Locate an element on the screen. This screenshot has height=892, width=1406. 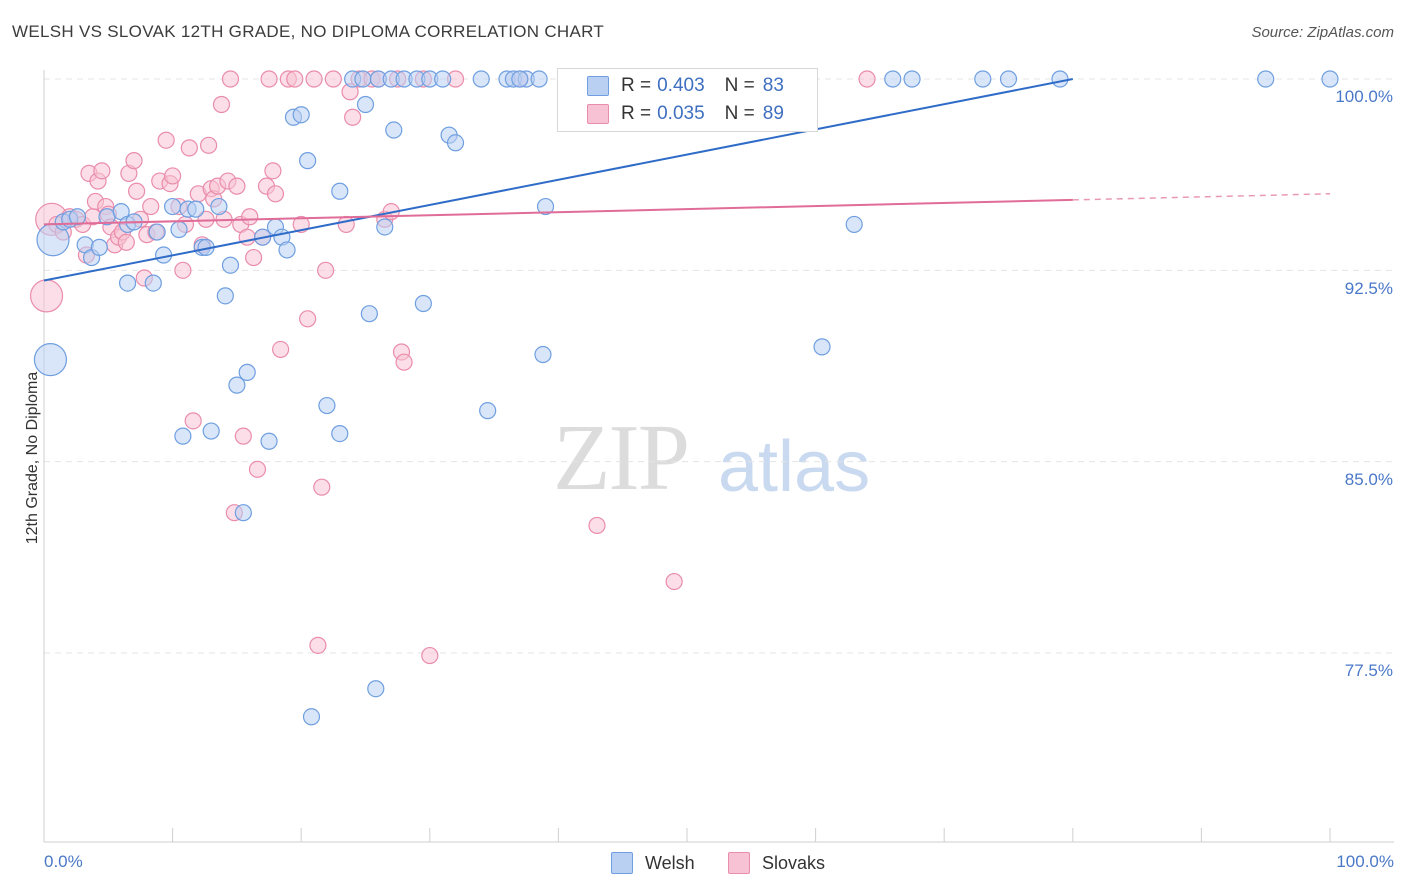
welsh-r-label: R = is located at coordinates (636, 85).